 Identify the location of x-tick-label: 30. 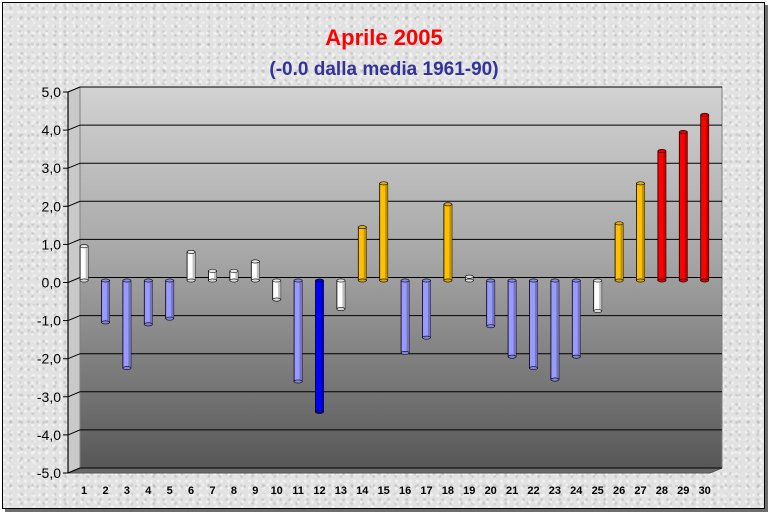
(705, 491).